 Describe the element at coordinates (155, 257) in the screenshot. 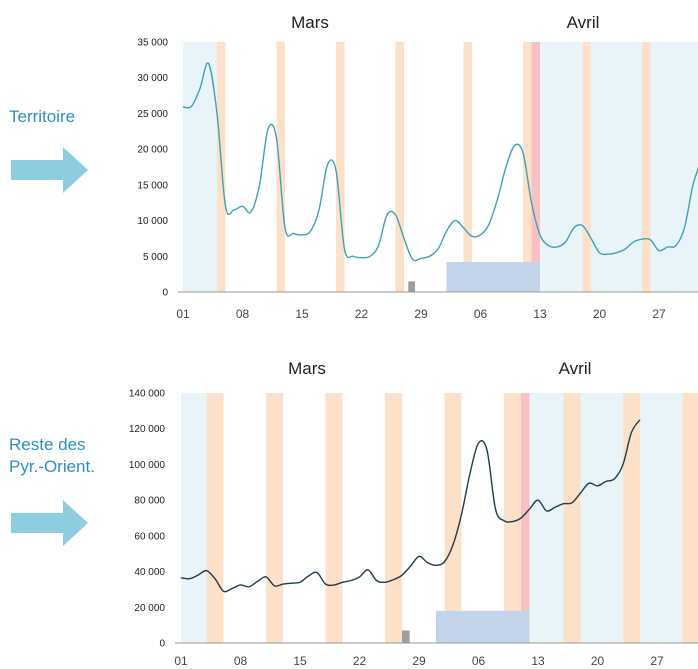

I see `y-tick-label: 5 000` at that location.